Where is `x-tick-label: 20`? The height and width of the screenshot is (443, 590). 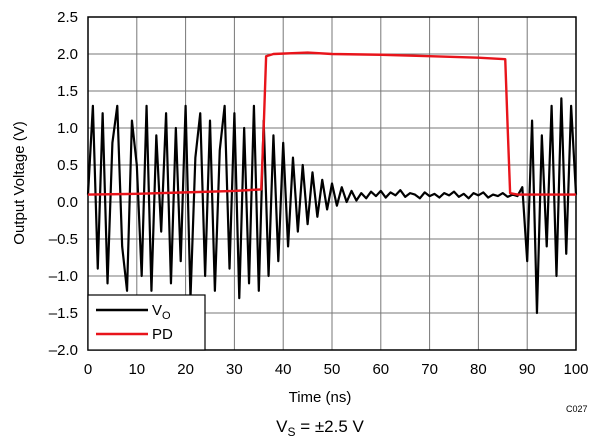
x-tick-label: 20 is located at coordinates (185, 369).